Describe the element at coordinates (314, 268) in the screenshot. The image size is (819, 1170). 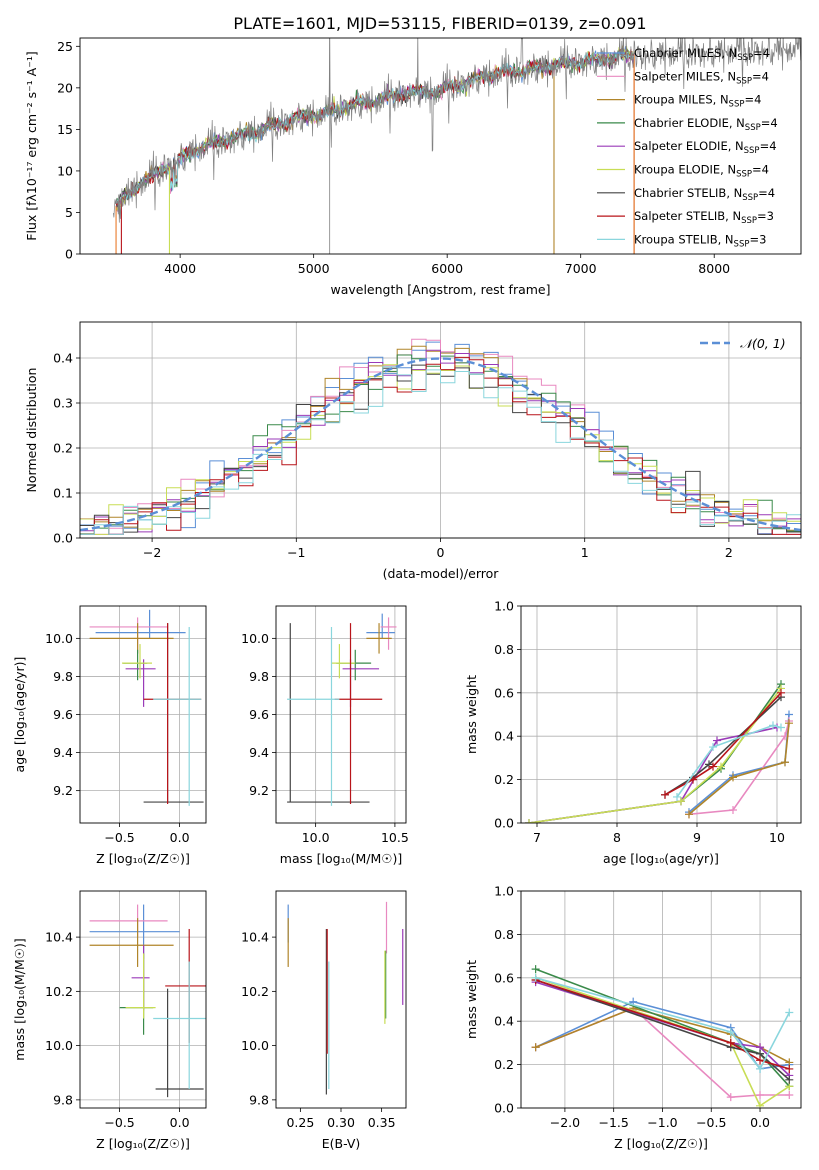
I see `spectrum-xtick-label: 5000` at that location.